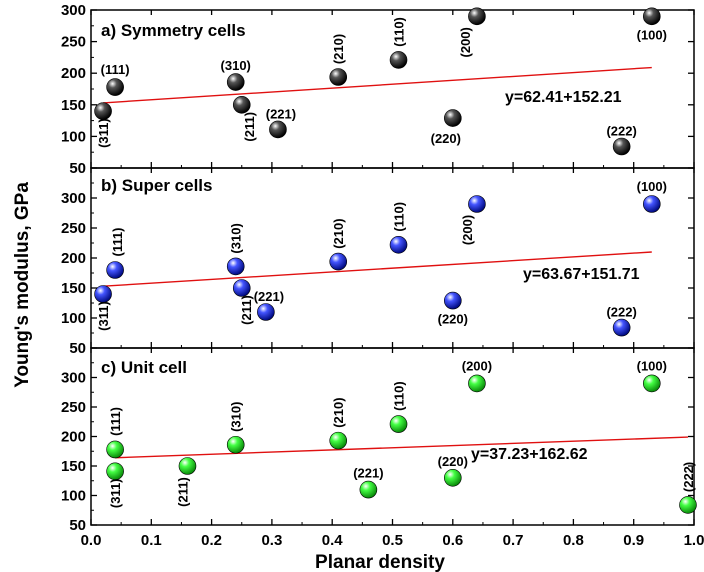 This screenshot has height=572, width=704. What do you see at coordinates (380, 562) in the screenshot?
I see `x-axis-title: Planar density` at bounding box center [380, 562].